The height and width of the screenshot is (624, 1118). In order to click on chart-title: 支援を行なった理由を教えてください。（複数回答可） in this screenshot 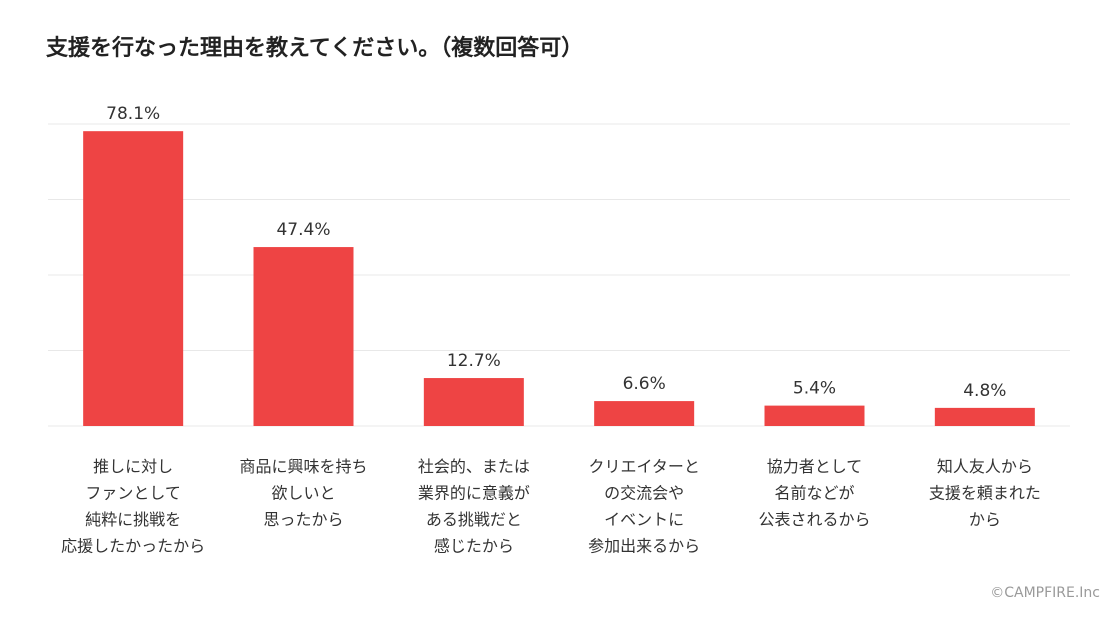, I will do `click(315, 48)`.